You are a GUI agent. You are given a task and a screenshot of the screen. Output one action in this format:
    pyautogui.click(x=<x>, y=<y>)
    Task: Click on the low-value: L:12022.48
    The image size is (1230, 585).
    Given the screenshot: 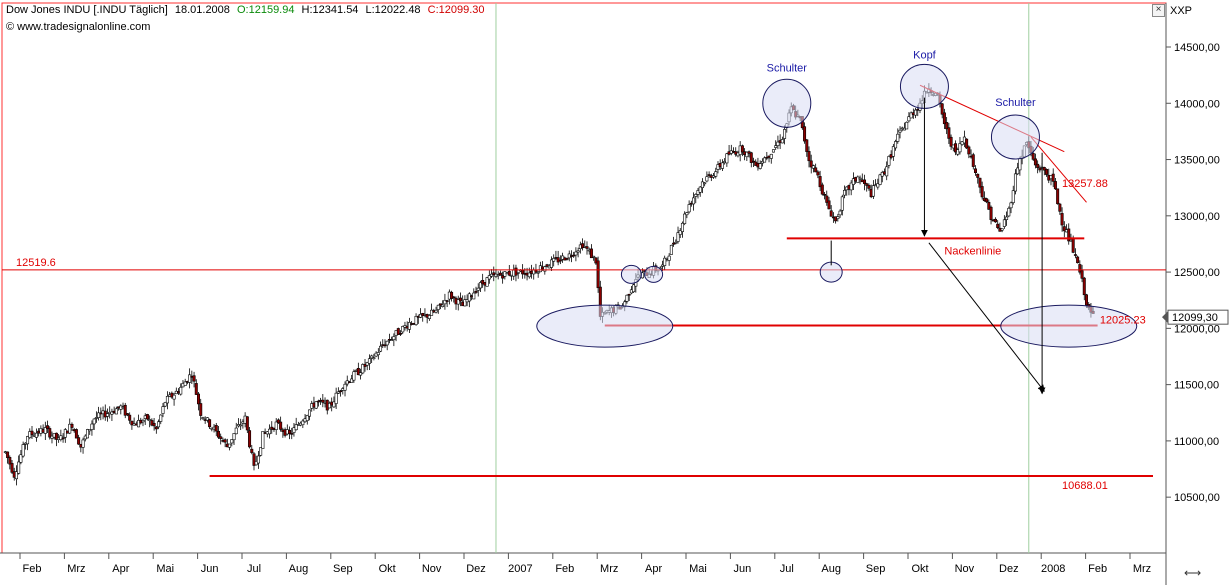 What is the action you would take?
    pyautogui.click(x=393, y=10)
    